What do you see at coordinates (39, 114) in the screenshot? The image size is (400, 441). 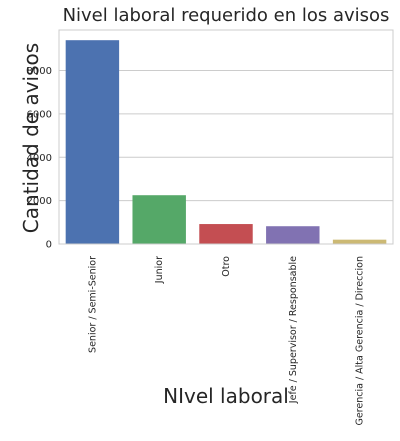 I see `y-tick-label: 6000` at bounding box center [39, 114].